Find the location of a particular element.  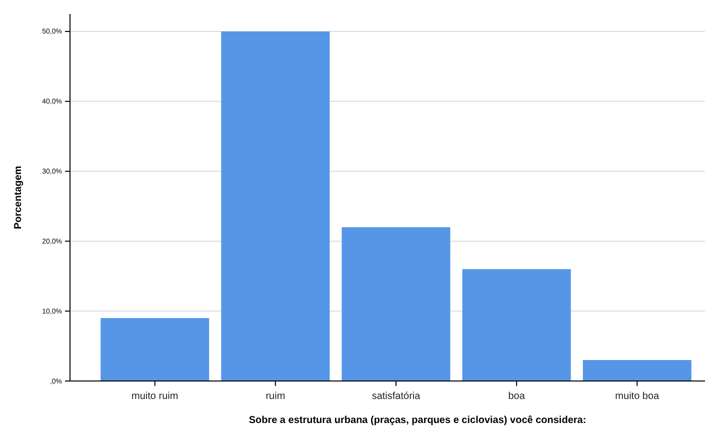

x-tick-label: muito ruim is located at coordinates (155, 396).